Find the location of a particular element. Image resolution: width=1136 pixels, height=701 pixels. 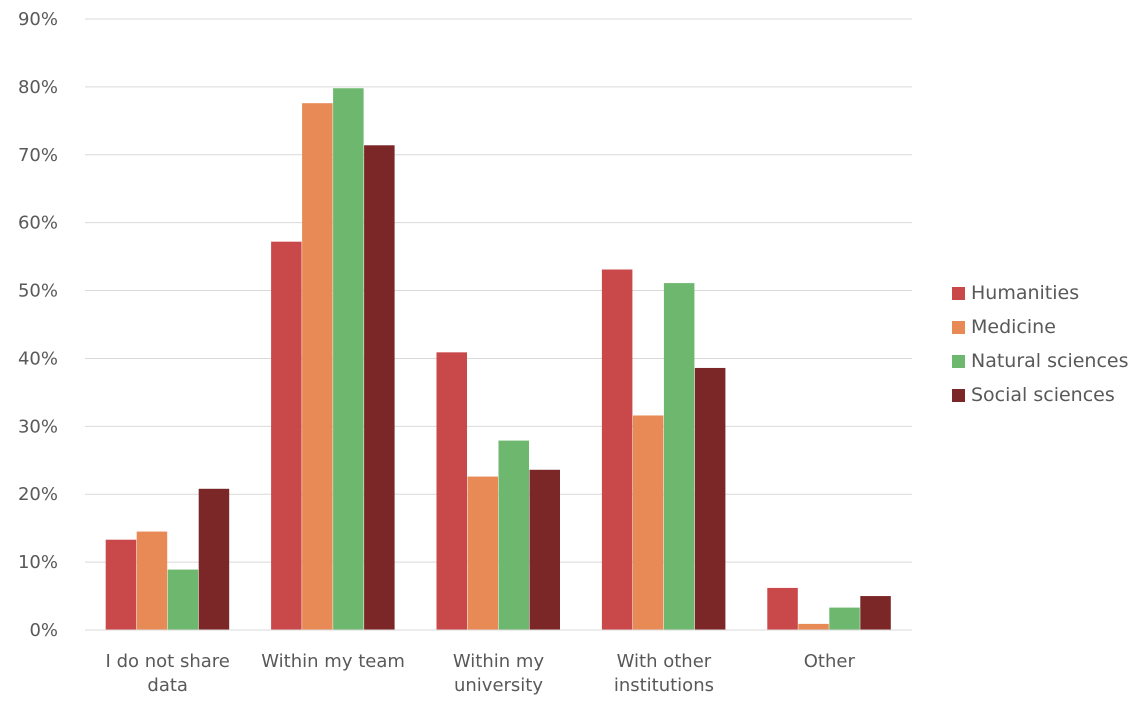

category-label: university is located at coordinates (498, 685).